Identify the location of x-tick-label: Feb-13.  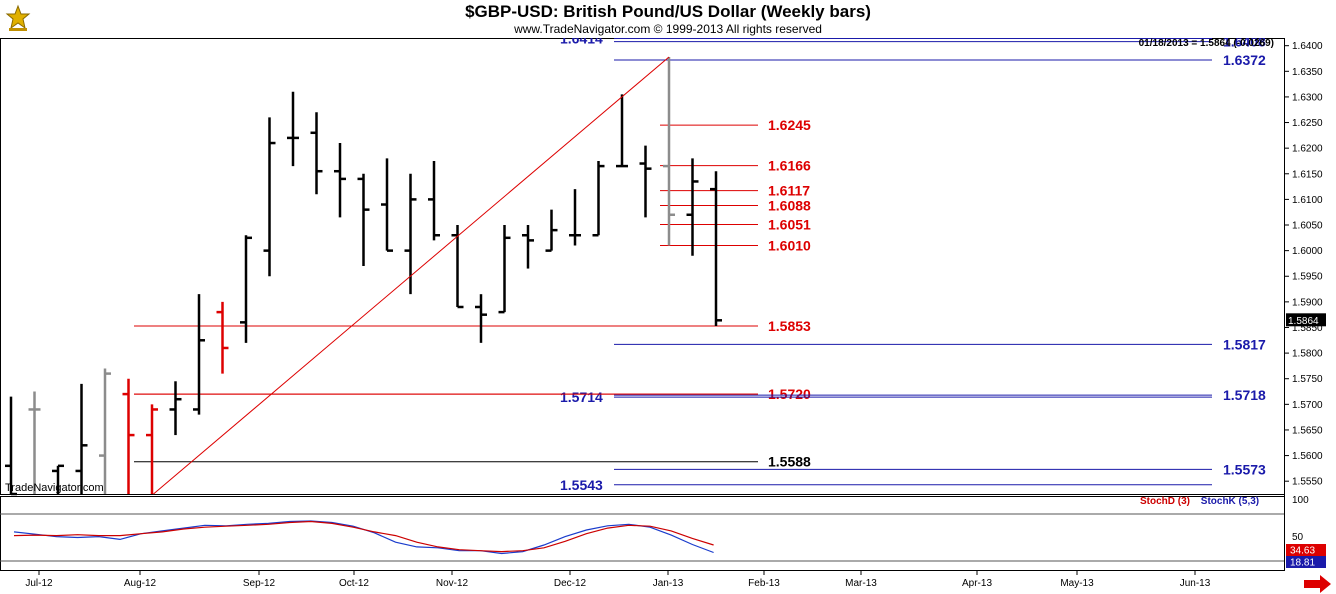
(764, 583).